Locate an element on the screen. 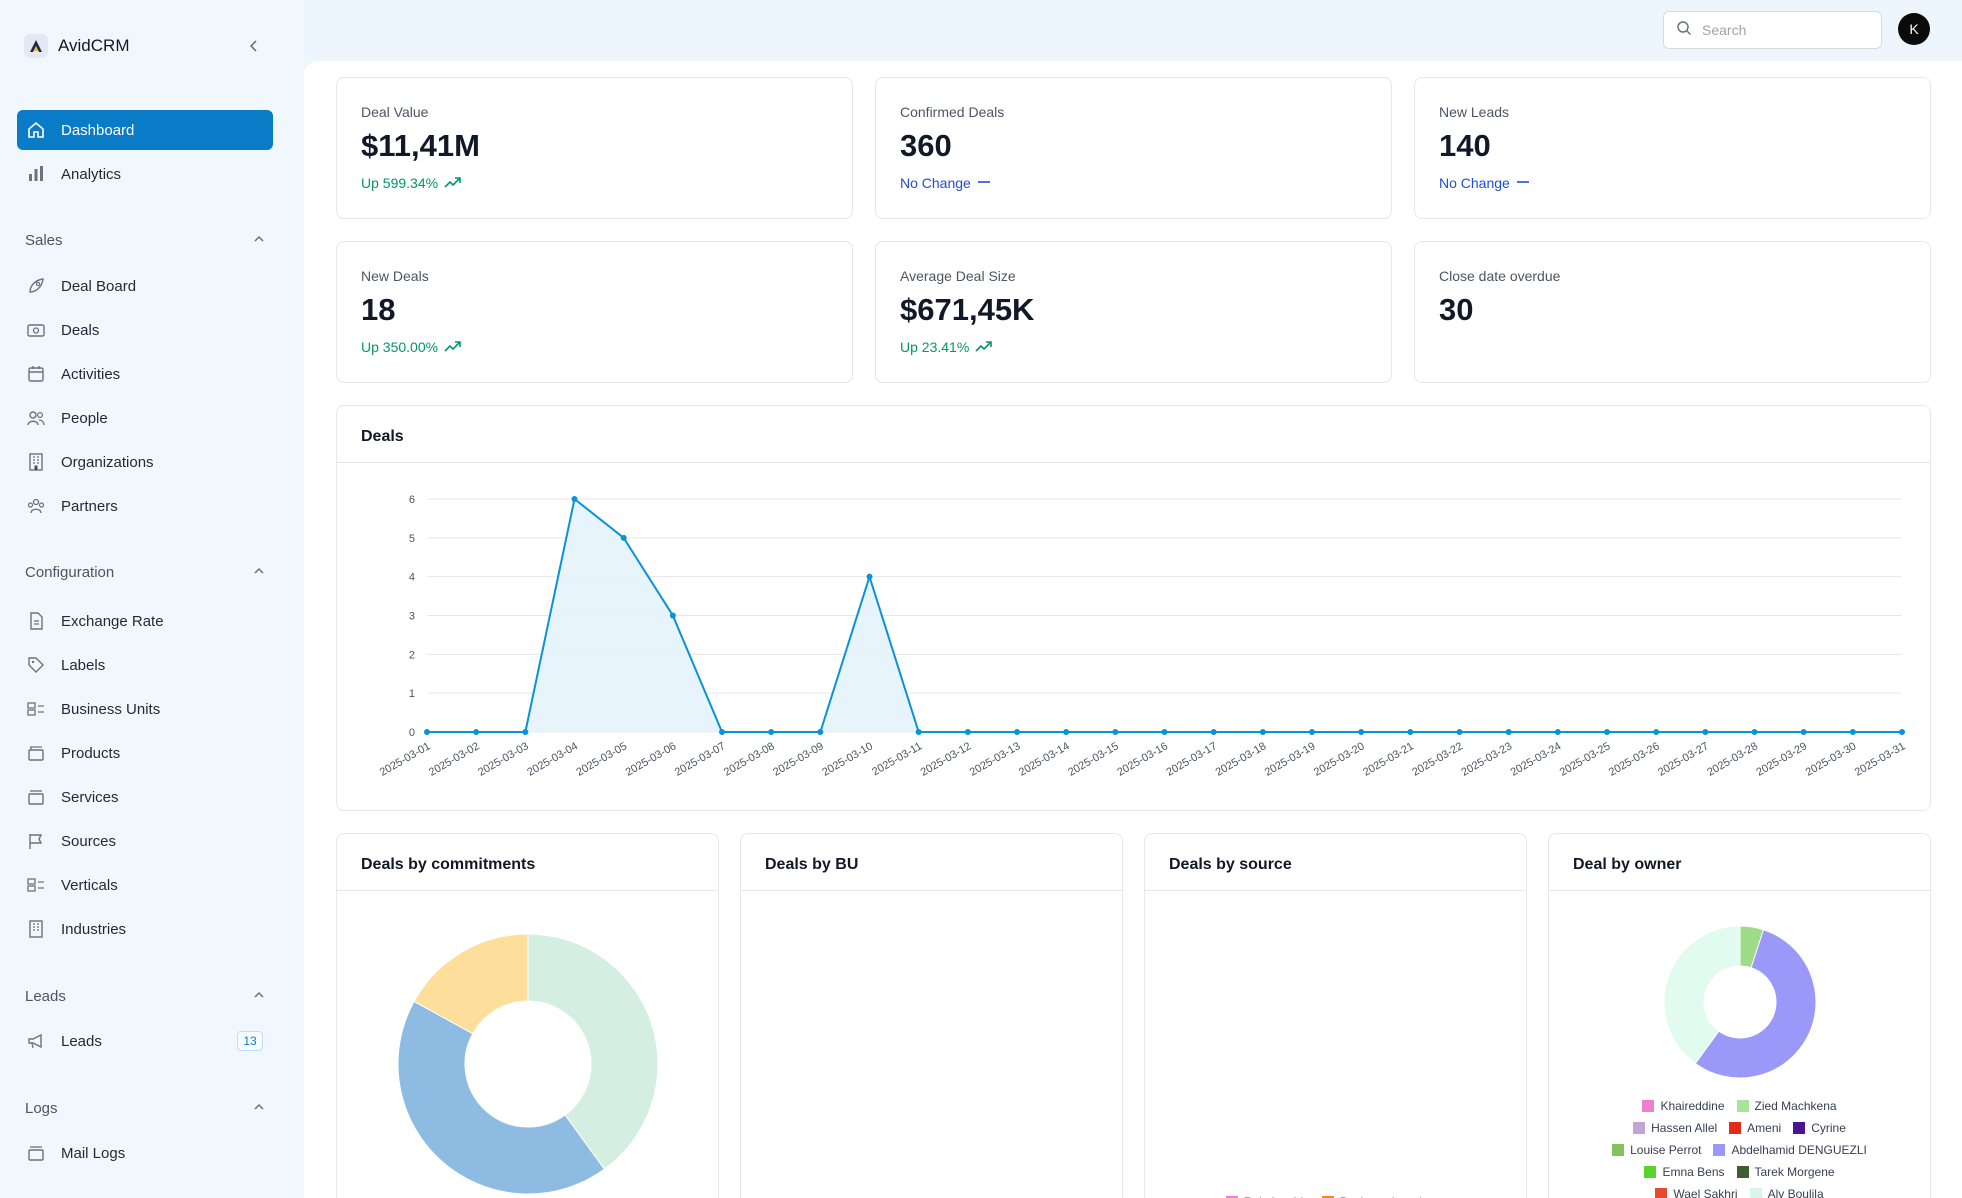 The image size is (1962, 1198). legend-label: Tarek Morgene is located at coordinates (1794, 1172).